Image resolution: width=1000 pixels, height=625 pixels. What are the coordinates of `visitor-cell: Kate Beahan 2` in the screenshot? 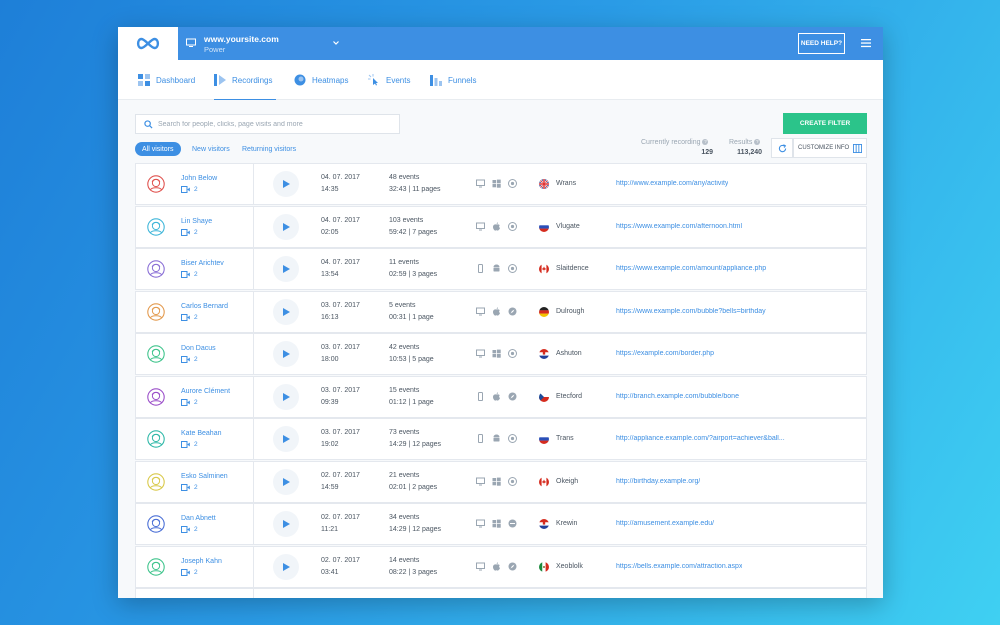 It's located at (195, 439).